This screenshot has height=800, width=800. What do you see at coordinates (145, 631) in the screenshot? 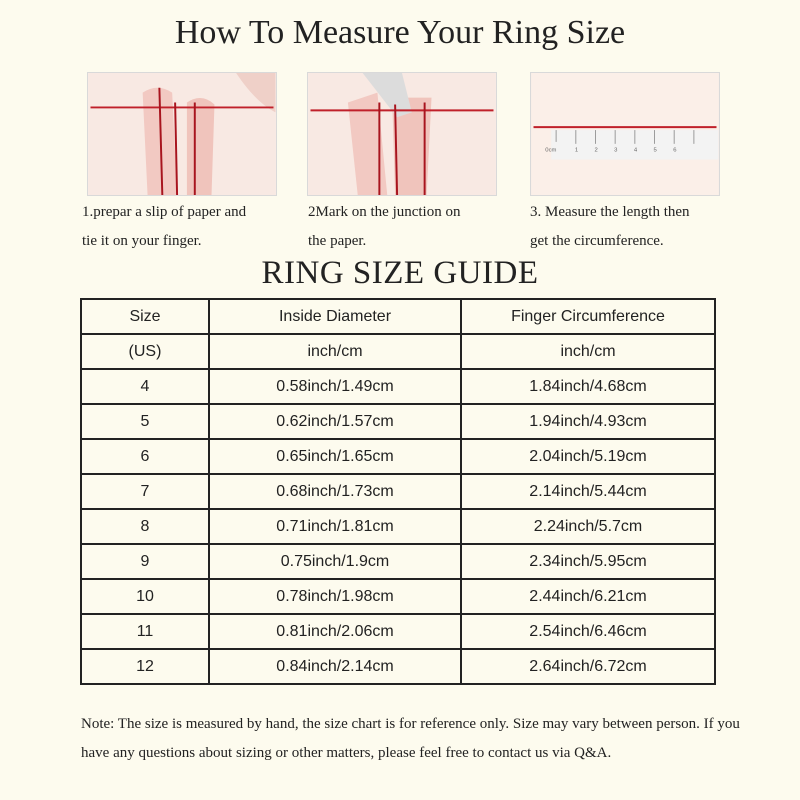
I see `table-cell: 11` at bounding box center [145, 631].